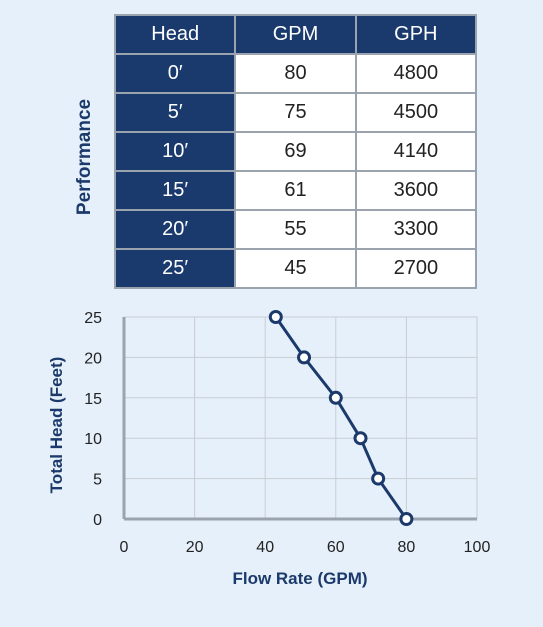 The width and height of the screenshot is (543, 627). Describe the element at coordinates (416, 229) in the screenshot. I see `gph-cell: 3300` at that location.